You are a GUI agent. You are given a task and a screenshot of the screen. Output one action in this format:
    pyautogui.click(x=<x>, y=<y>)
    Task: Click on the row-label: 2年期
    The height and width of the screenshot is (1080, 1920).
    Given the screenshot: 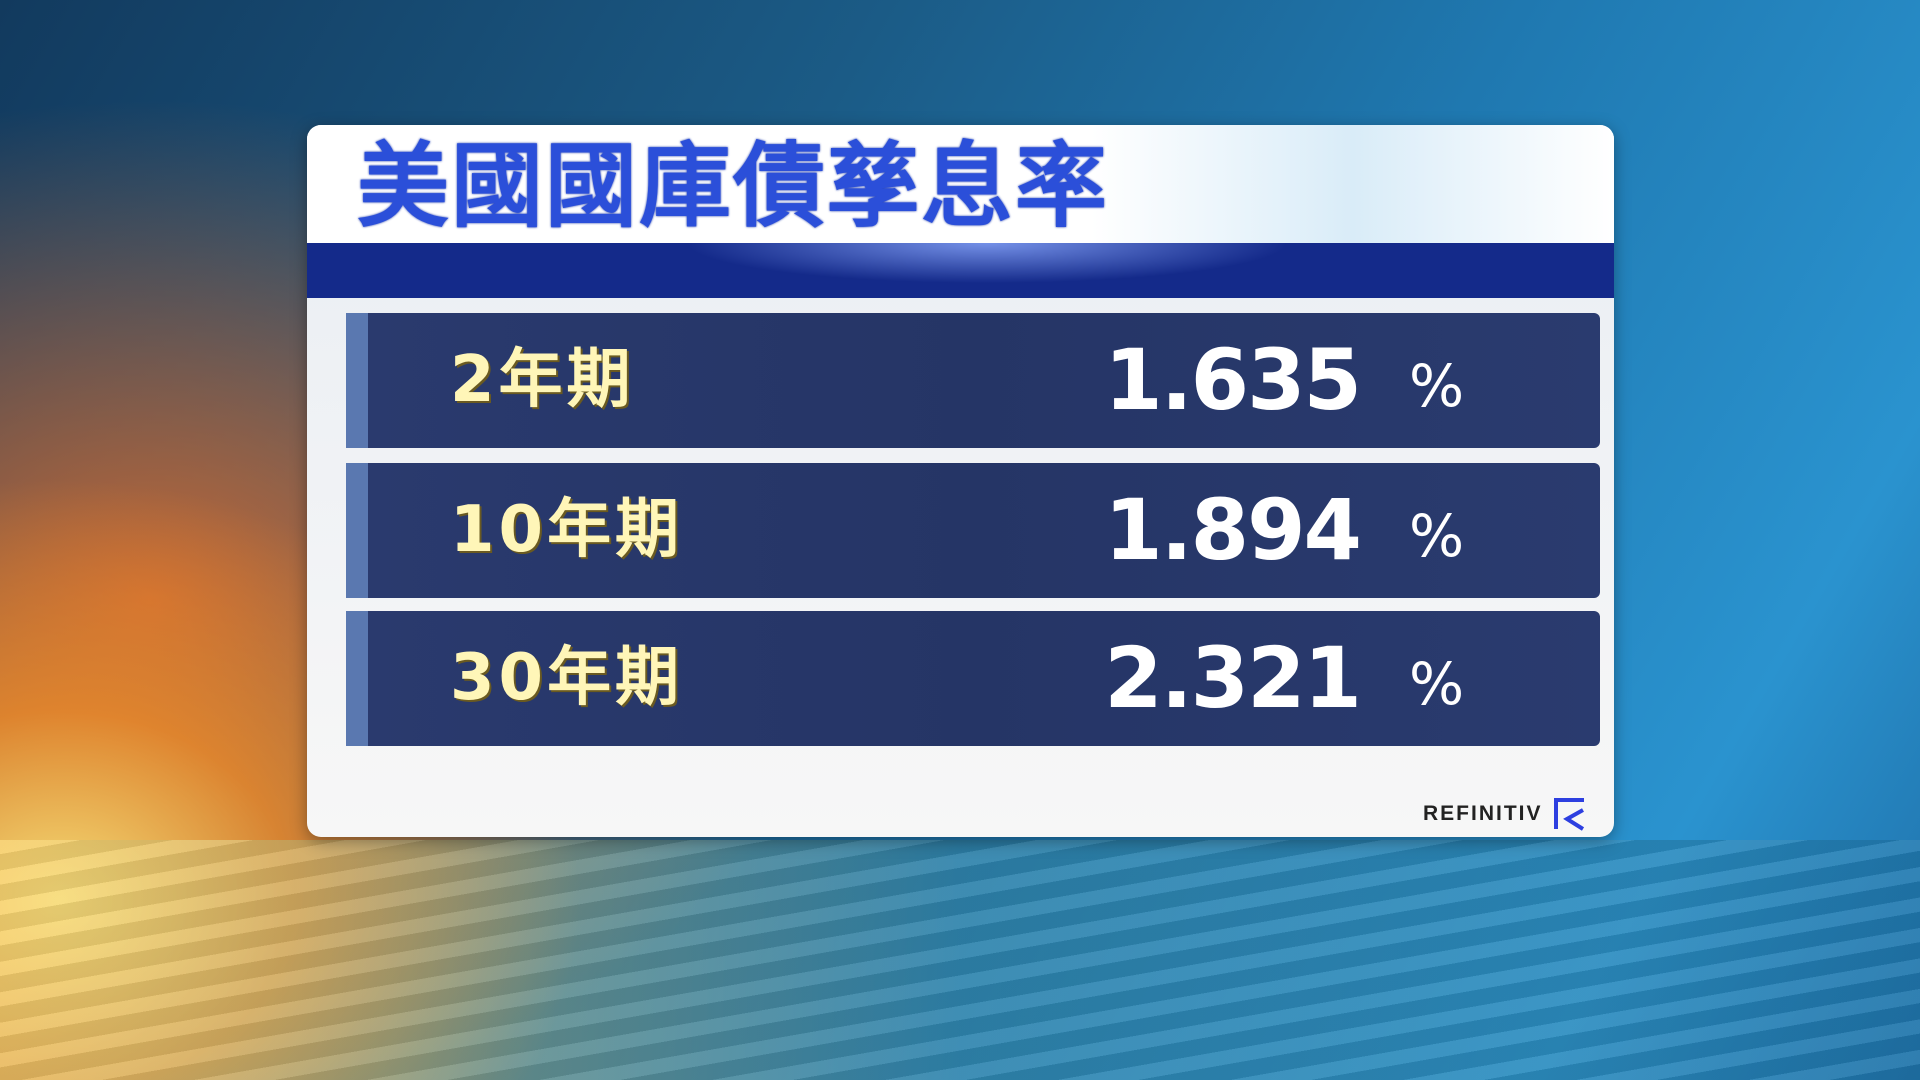 What is the action you would take?
    pyautogui.click(x=542, y=380)
    